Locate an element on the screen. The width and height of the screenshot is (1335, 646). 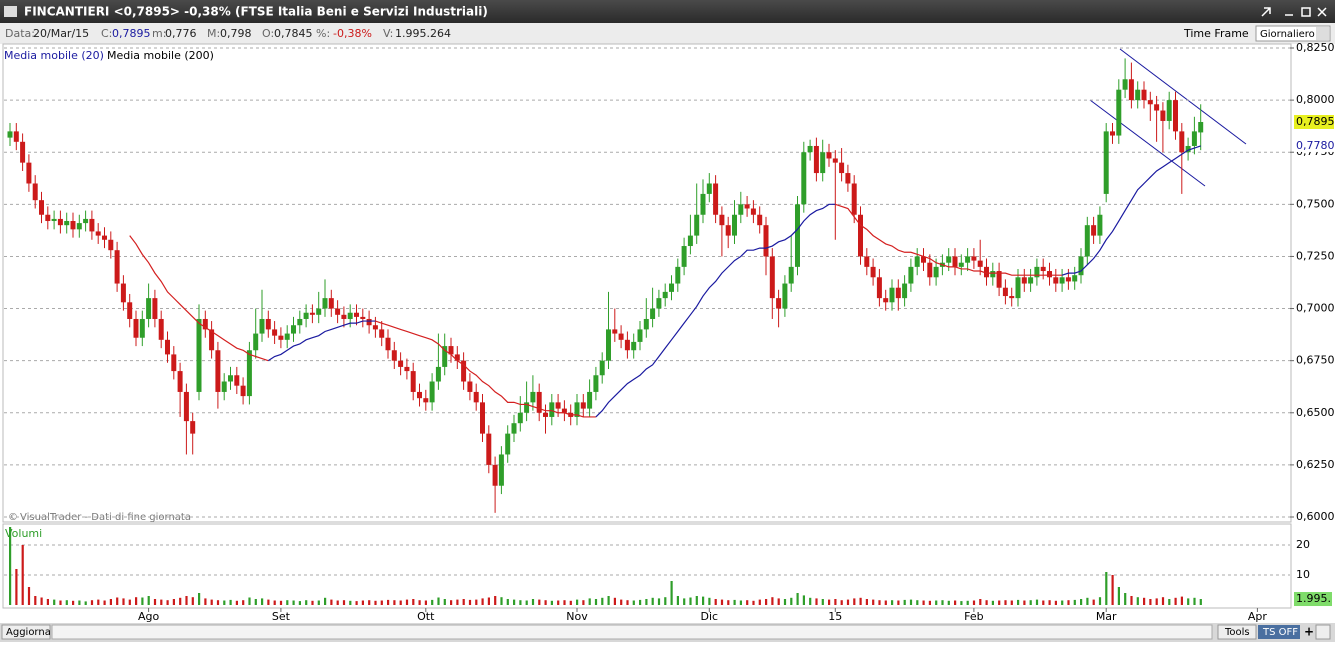
scrollbar is located at coordinates (632, 632).